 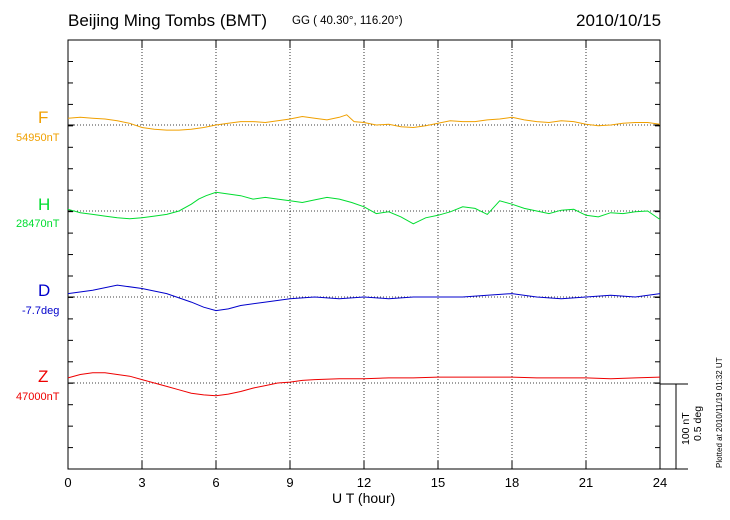 What do you see at coordinates (364, 482) in the screenshot?
I see `x-tick-label: 12` at bounding box center [364, 482].